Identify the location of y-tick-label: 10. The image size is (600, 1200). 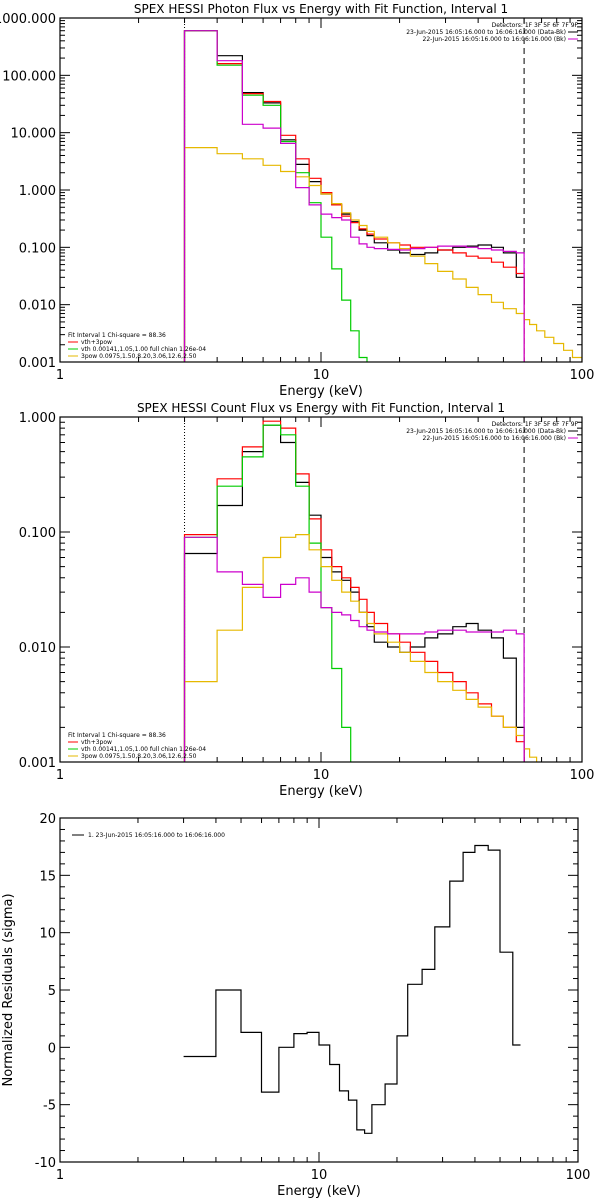
(47, 934).